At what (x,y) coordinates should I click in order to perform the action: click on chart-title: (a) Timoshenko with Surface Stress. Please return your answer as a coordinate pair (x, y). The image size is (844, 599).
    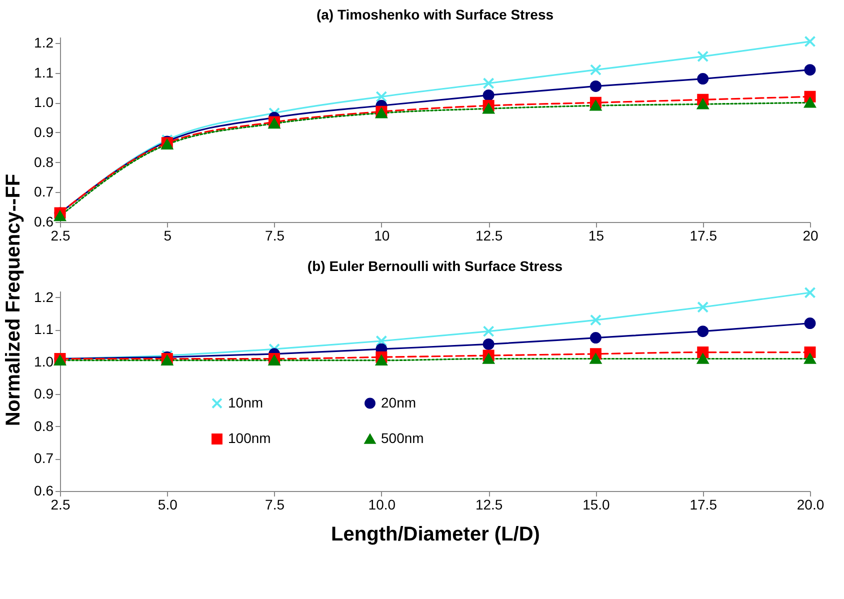
    Looking at the image, I should click on (435, 14).